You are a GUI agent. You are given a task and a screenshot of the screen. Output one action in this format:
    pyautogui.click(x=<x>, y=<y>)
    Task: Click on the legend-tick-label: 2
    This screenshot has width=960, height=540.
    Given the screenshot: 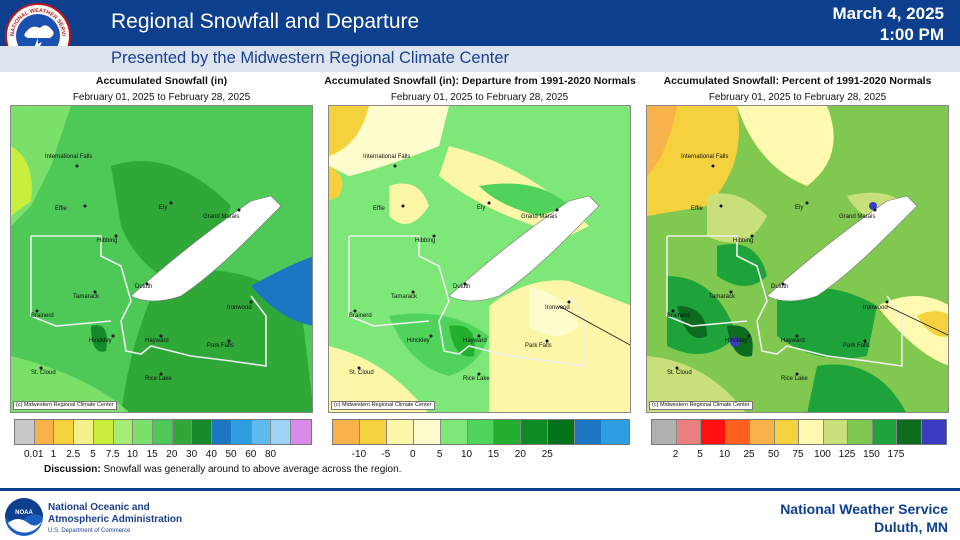 What is the action you would take?
    pyautogui.click(x=675, y=454)
    